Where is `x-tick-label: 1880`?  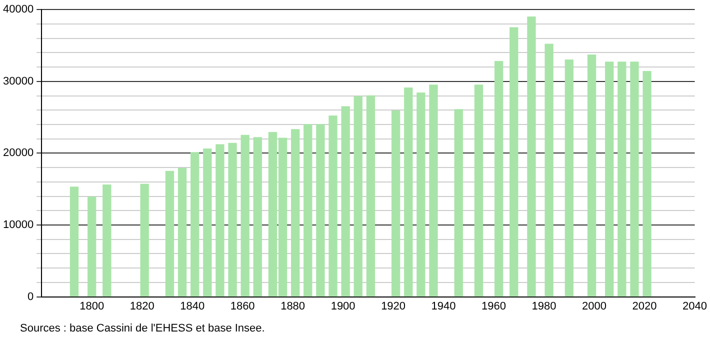
x-tick-label: 1880 is located at coordinates (293, 306).